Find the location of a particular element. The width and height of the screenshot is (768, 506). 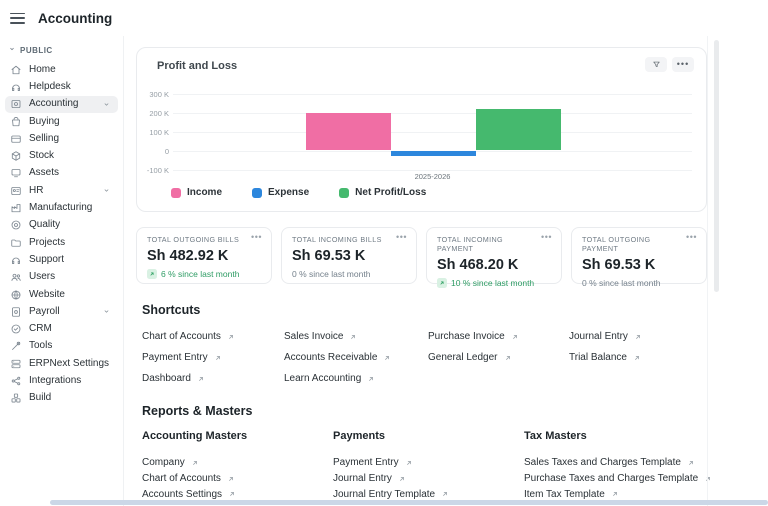

link-purchase-taxes-and-charges-template: Purchase Taxes and Charges Template is located at coordinates (618, 479).